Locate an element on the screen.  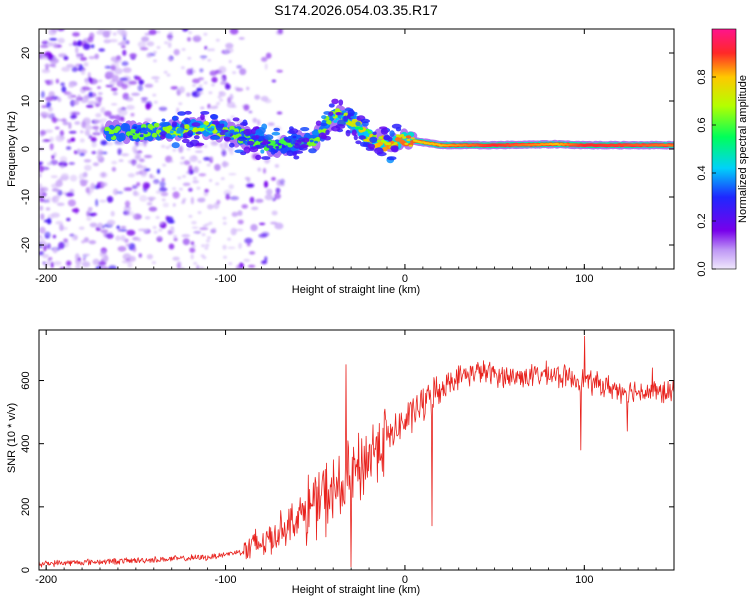
spectrogram-y-tick-label: 20 is located at coordinates (26, 53).